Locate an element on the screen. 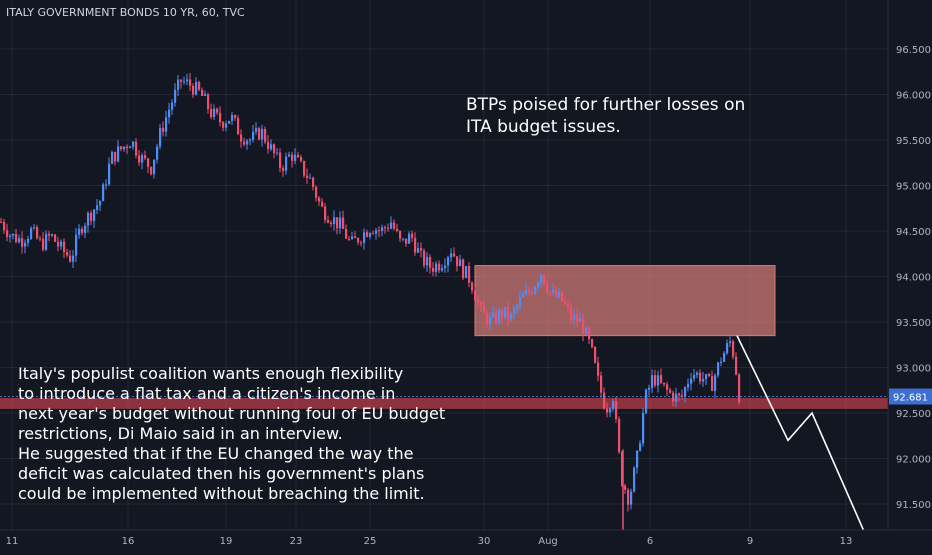 Image resolution: width=932 pixels, height=555 pixels. x-tick-label: 25 is located at coordinates (370, 541).